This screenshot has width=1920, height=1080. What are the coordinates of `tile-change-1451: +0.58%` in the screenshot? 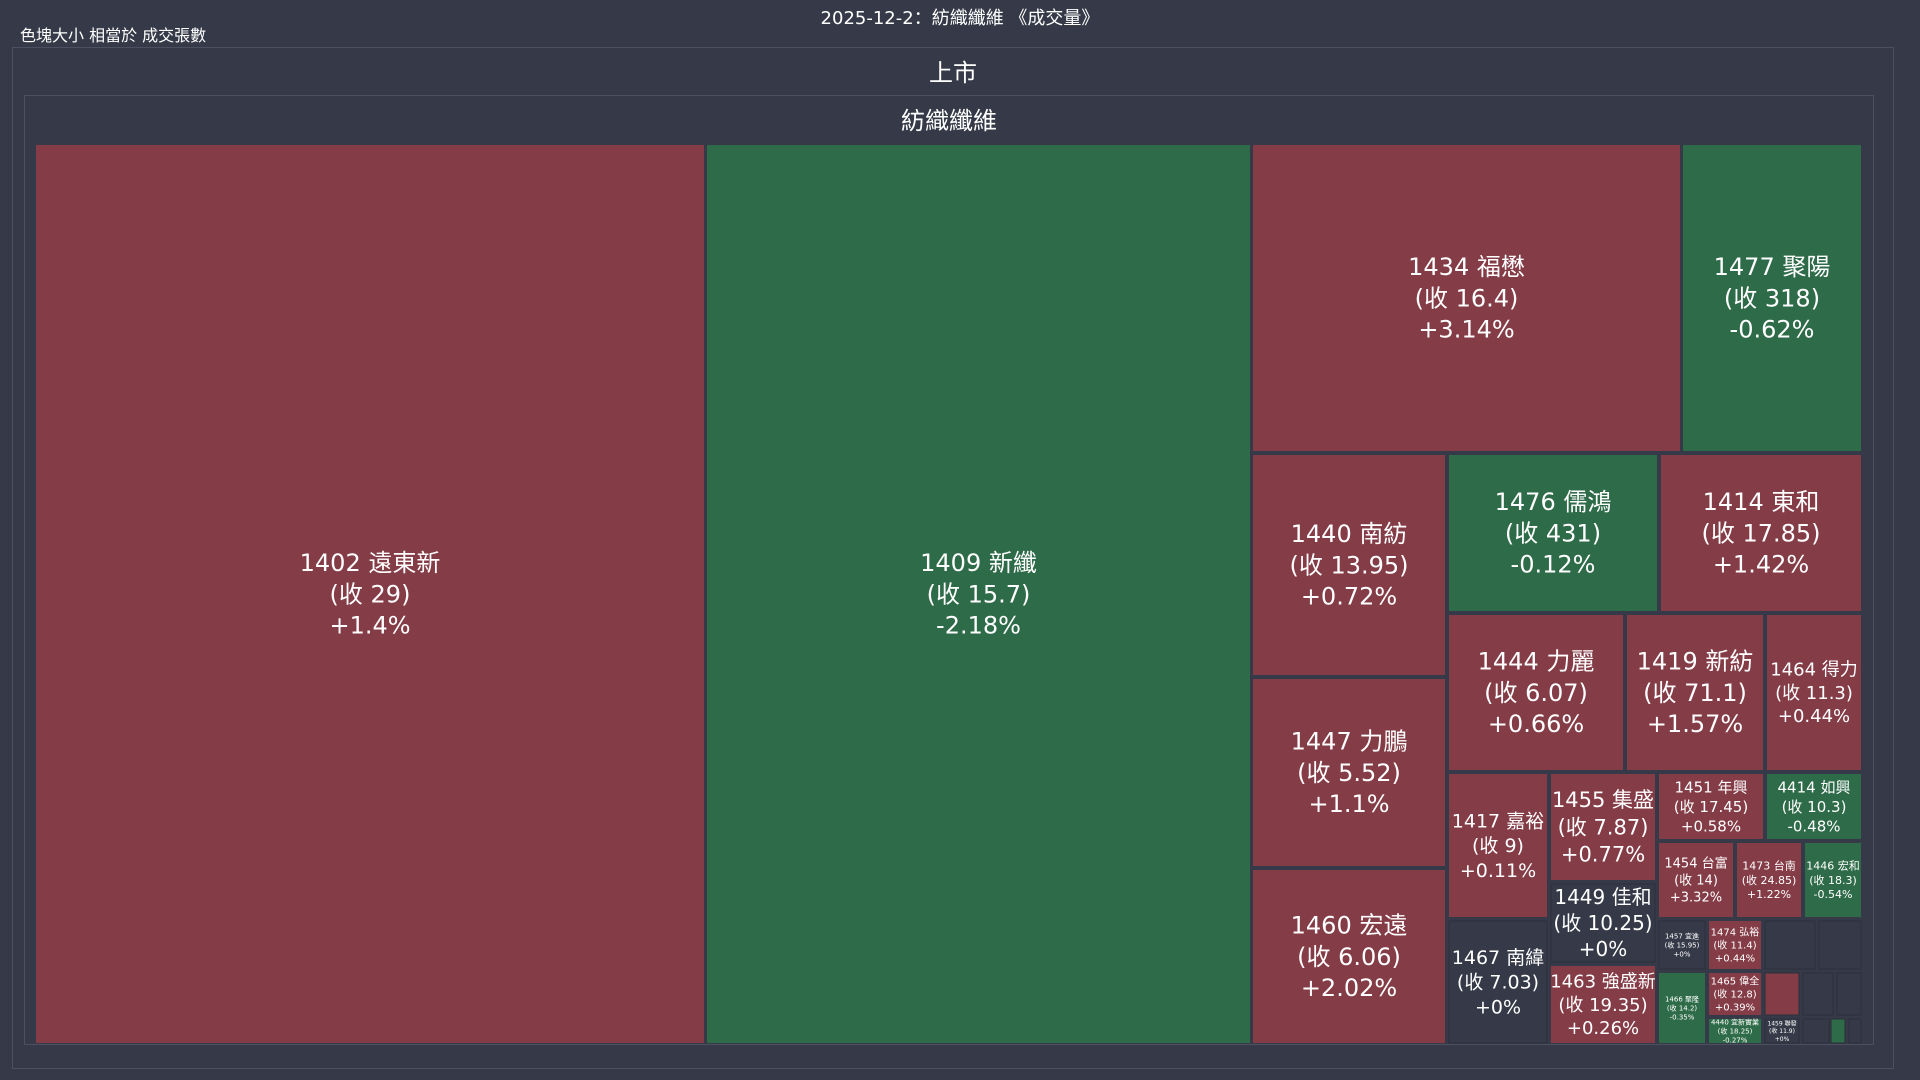 It's located at (1711, 826).